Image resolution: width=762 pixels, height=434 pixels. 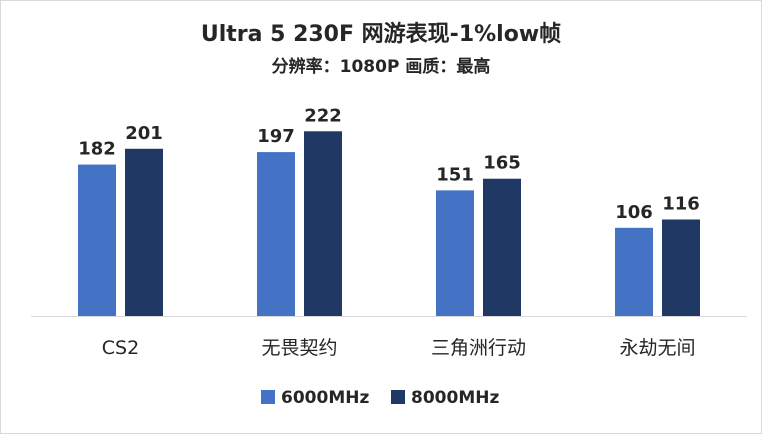 What do you see at coordinates (120, 348) in the screenshot?
I see `x-tick-label: CS2` at bounding box center [120, 348].